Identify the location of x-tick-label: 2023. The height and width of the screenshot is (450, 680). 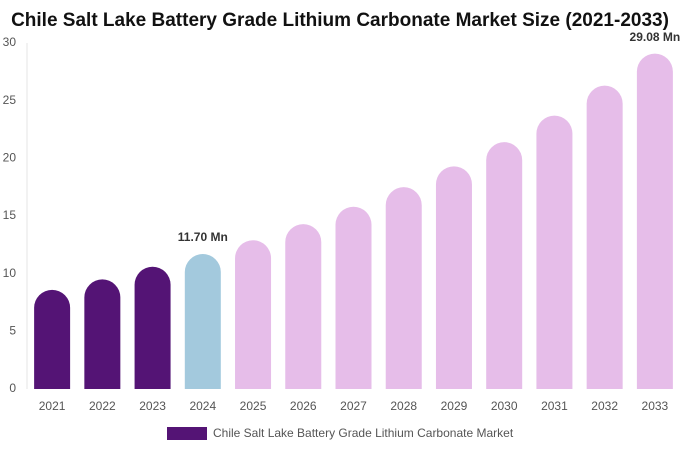
(152, 406).